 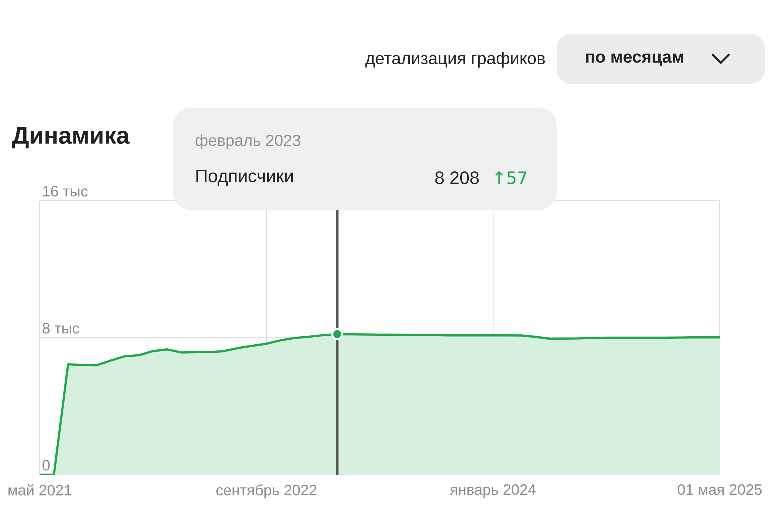 What do you see at coordinates (61, 328) in the screenshot?
I see `y-tick-label: 8 тыс` at bounding box center [61, 328].